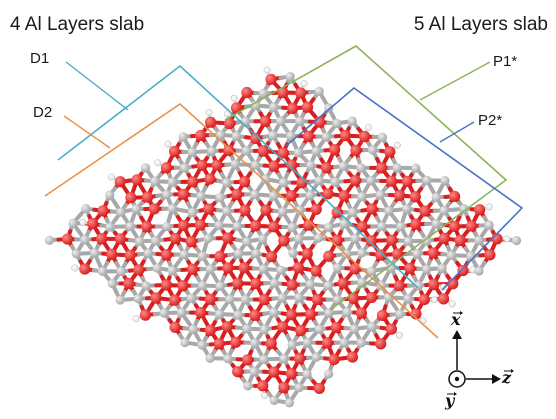 This screenshot has width=556, height=419. What do you see at coordinates (505, 61) in the screenshot?
I see `slab-label-p1: P1*` at bounding box center [505, 61].